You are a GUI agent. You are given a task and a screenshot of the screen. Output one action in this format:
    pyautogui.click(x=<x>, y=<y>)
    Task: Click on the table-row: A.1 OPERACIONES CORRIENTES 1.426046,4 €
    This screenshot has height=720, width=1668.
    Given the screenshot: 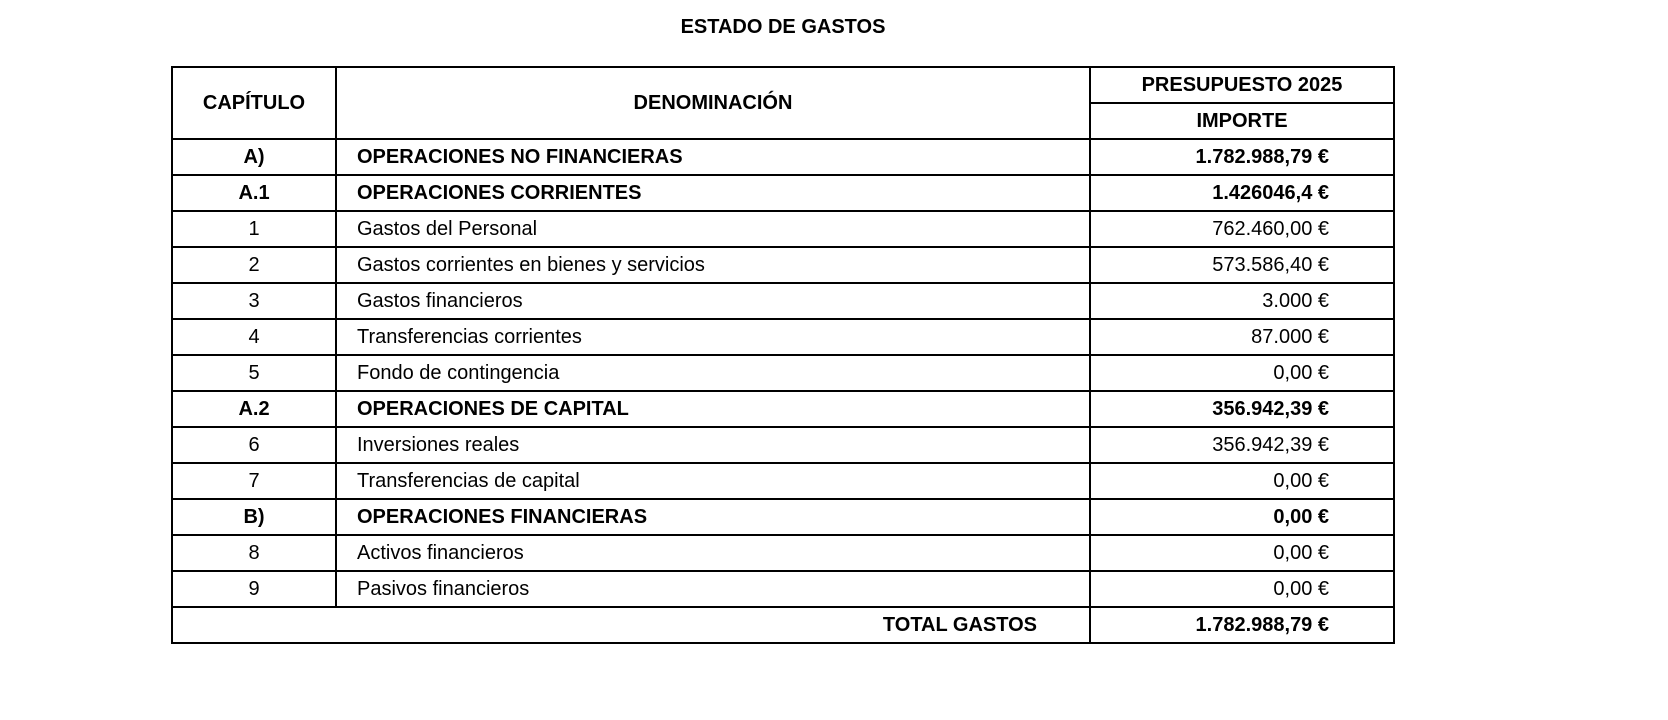 What is the action you would take?
    pyautogui.click(x=783, y=193)
    